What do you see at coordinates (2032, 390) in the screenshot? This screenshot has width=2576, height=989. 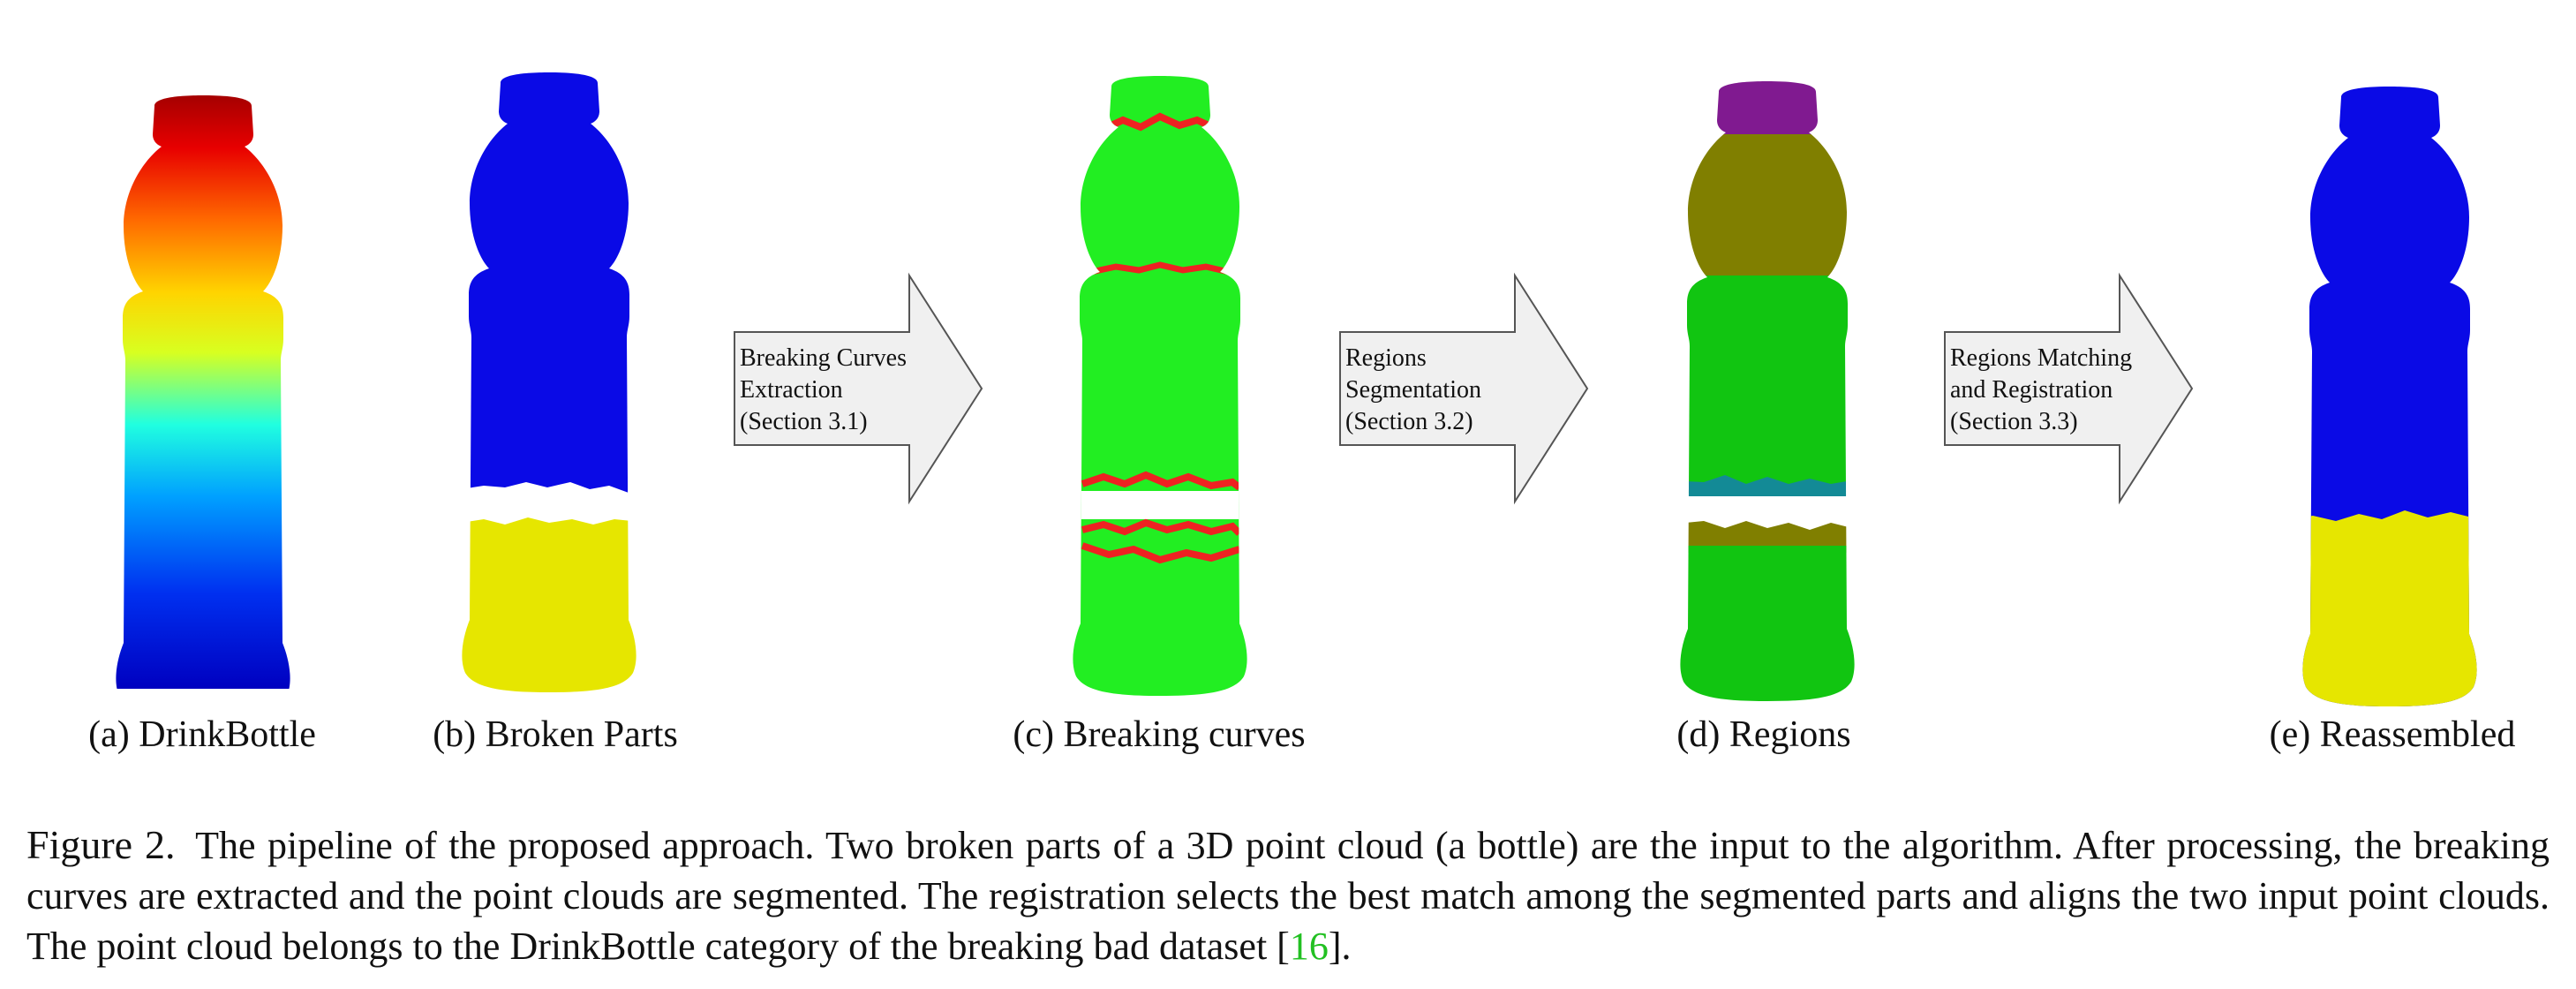 I see `arrow-3-line-2: and Registration` at bounding box center [2032, 390].